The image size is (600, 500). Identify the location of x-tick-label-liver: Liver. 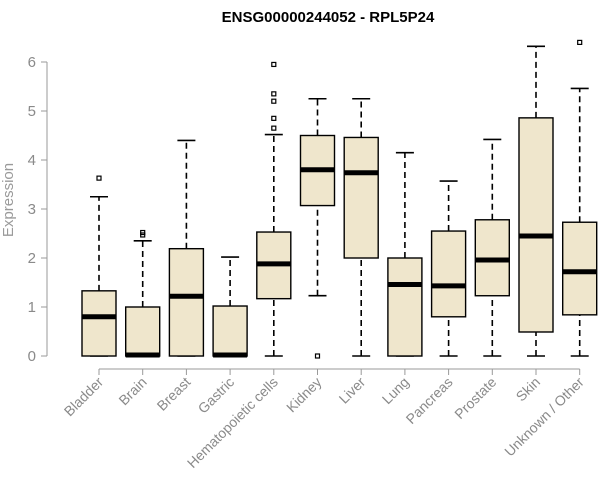
(352, 390).